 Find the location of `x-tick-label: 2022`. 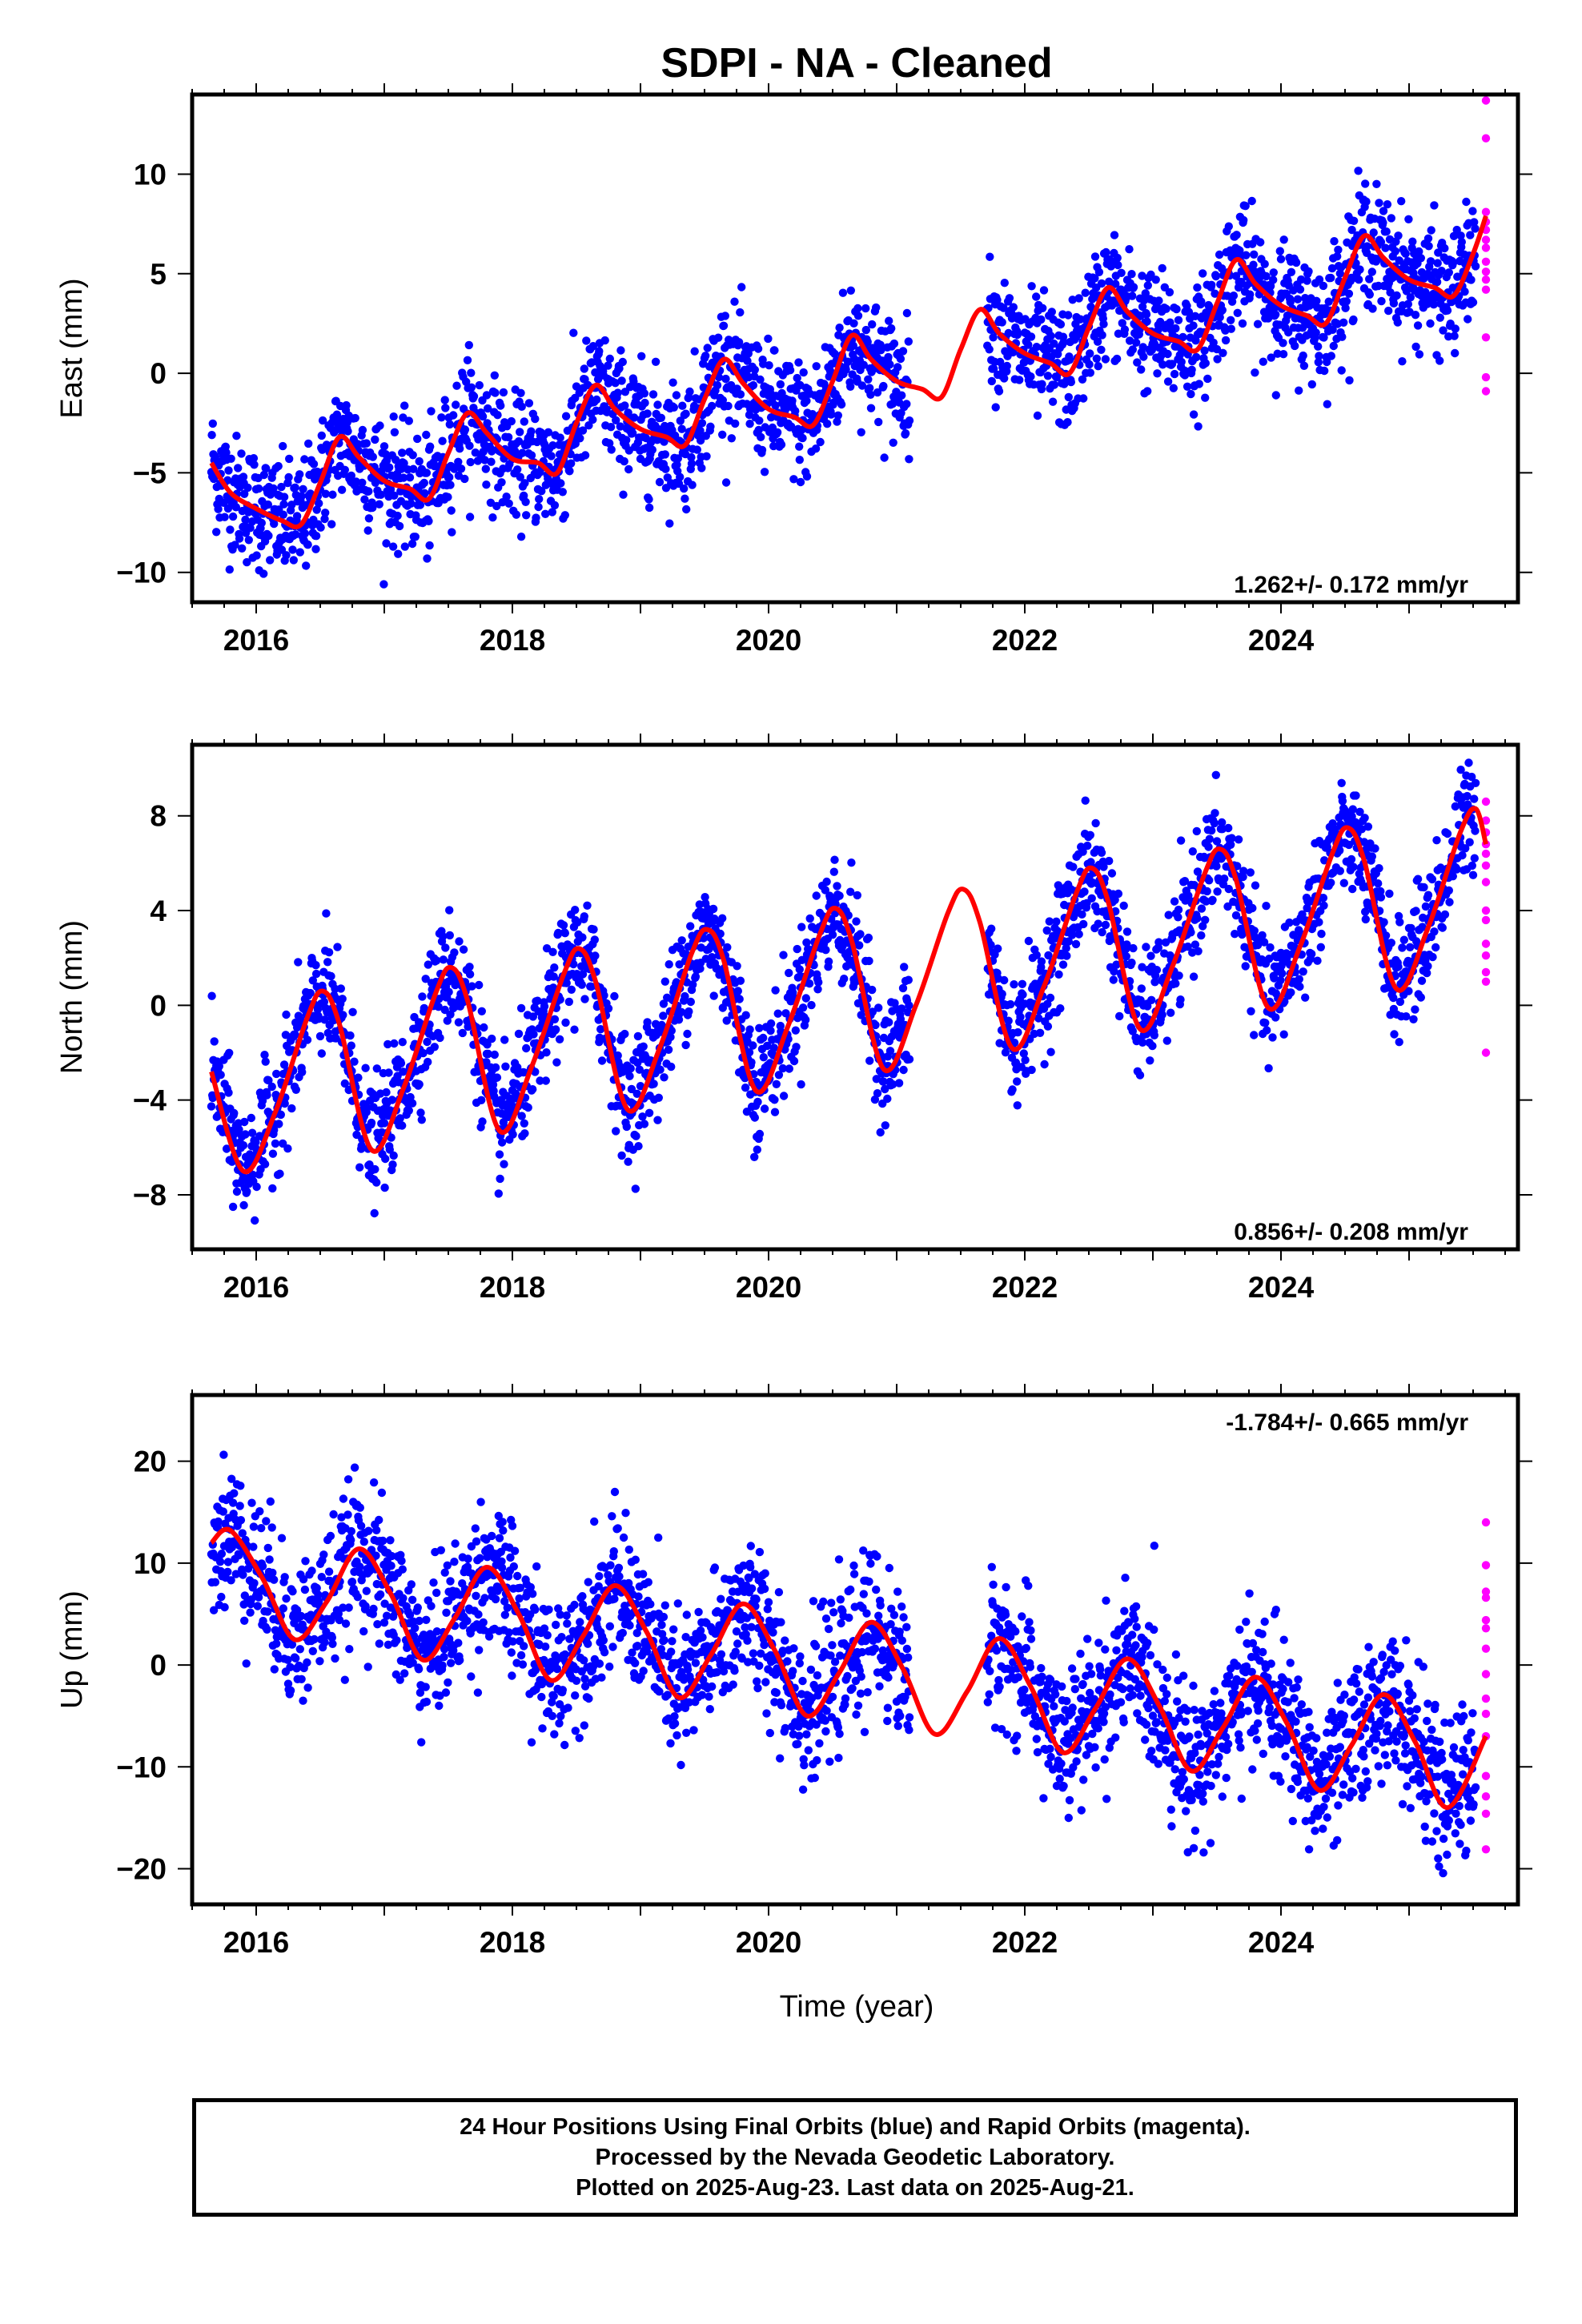

x-tick-label: 2022 is located at coordinates (1025, 640).